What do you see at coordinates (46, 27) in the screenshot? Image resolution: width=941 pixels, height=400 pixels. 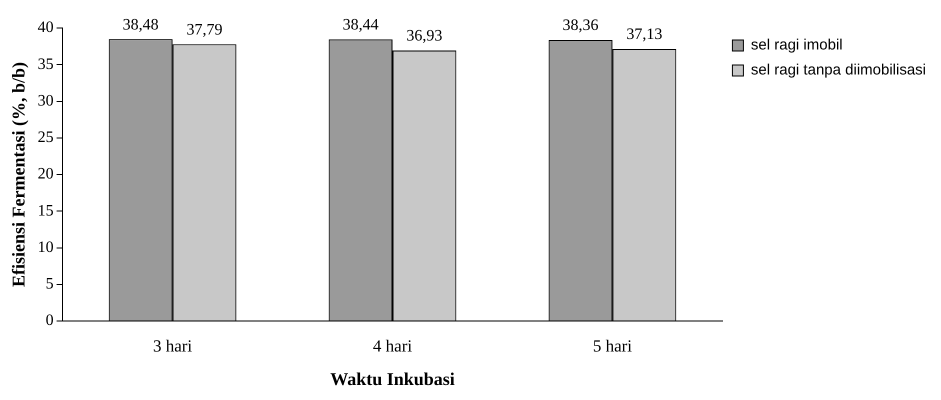 I see `y-tick-label: 40` at bounding box center [46, 27].